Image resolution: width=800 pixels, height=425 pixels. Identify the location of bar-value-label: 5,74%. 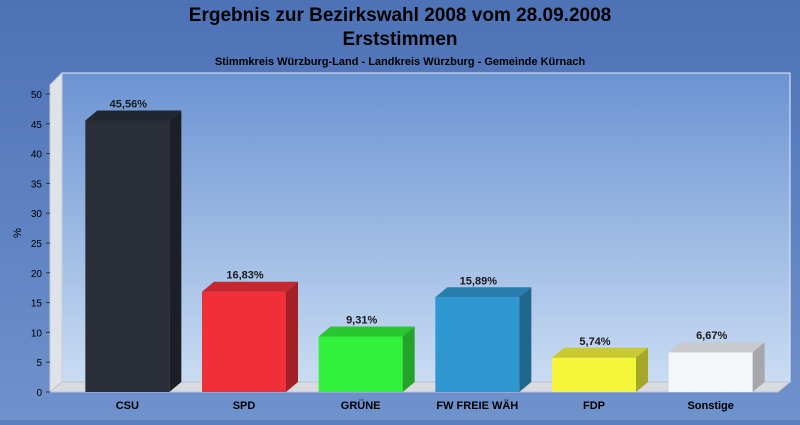
(594, 342).